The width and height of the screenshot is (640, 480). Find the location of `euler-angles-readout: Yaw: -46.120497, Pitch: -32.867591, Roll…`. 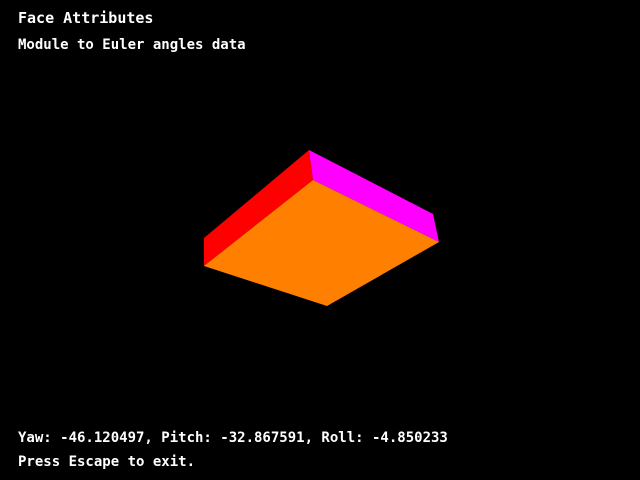

euler-angles-readout: Yaw: -46.120497, Pitch: -32.867591, Roll… is located at coordinates (233, 438).